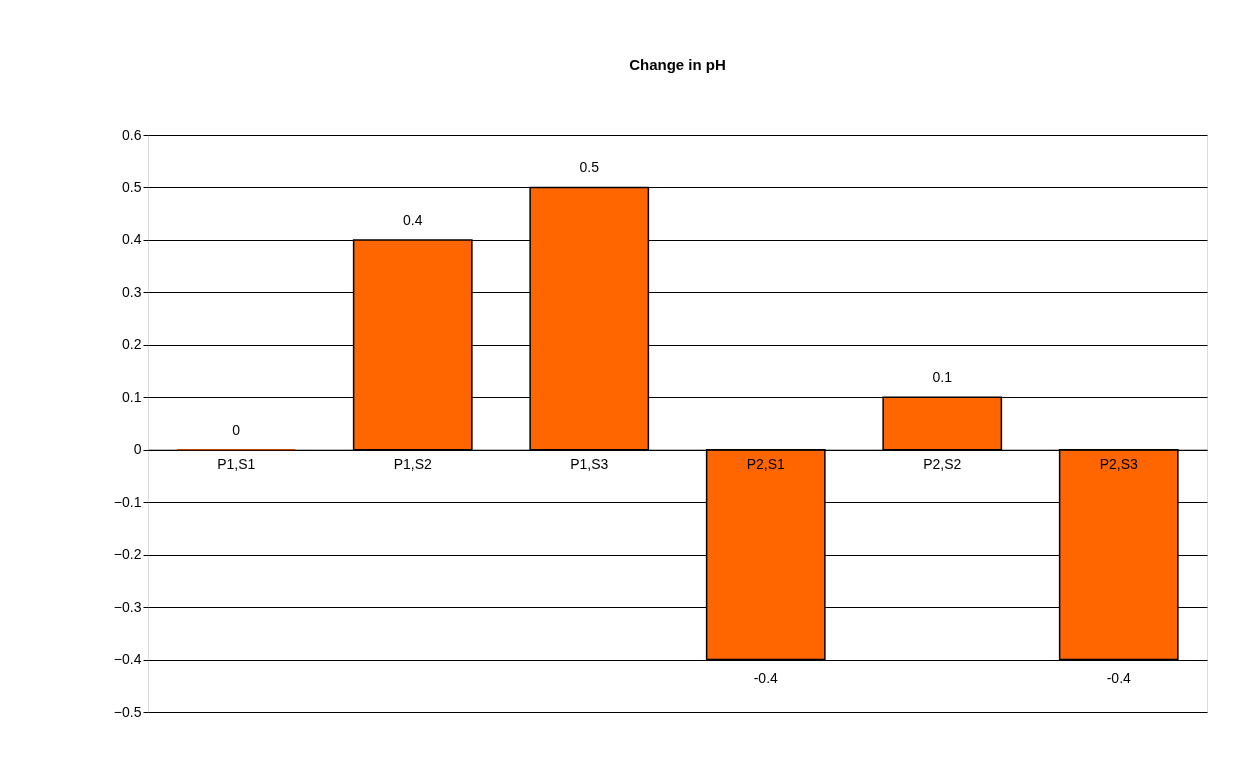  I want to click on y-tick-label: −0.2, so click(127, 554).